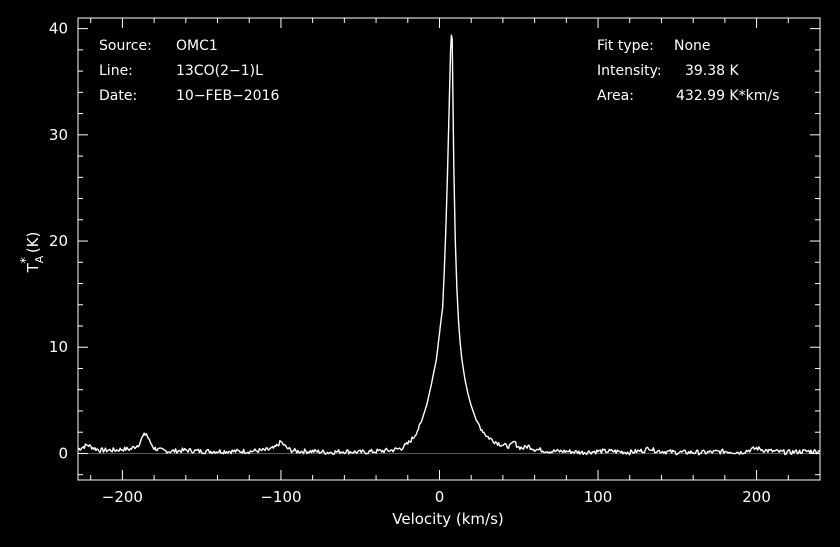 The width and height of the screenshot is (840, 547). What do you see at coordinates (122, 497) in the screenshot?
I see `x-tick-label: −200` at bounding box center [122, 497].